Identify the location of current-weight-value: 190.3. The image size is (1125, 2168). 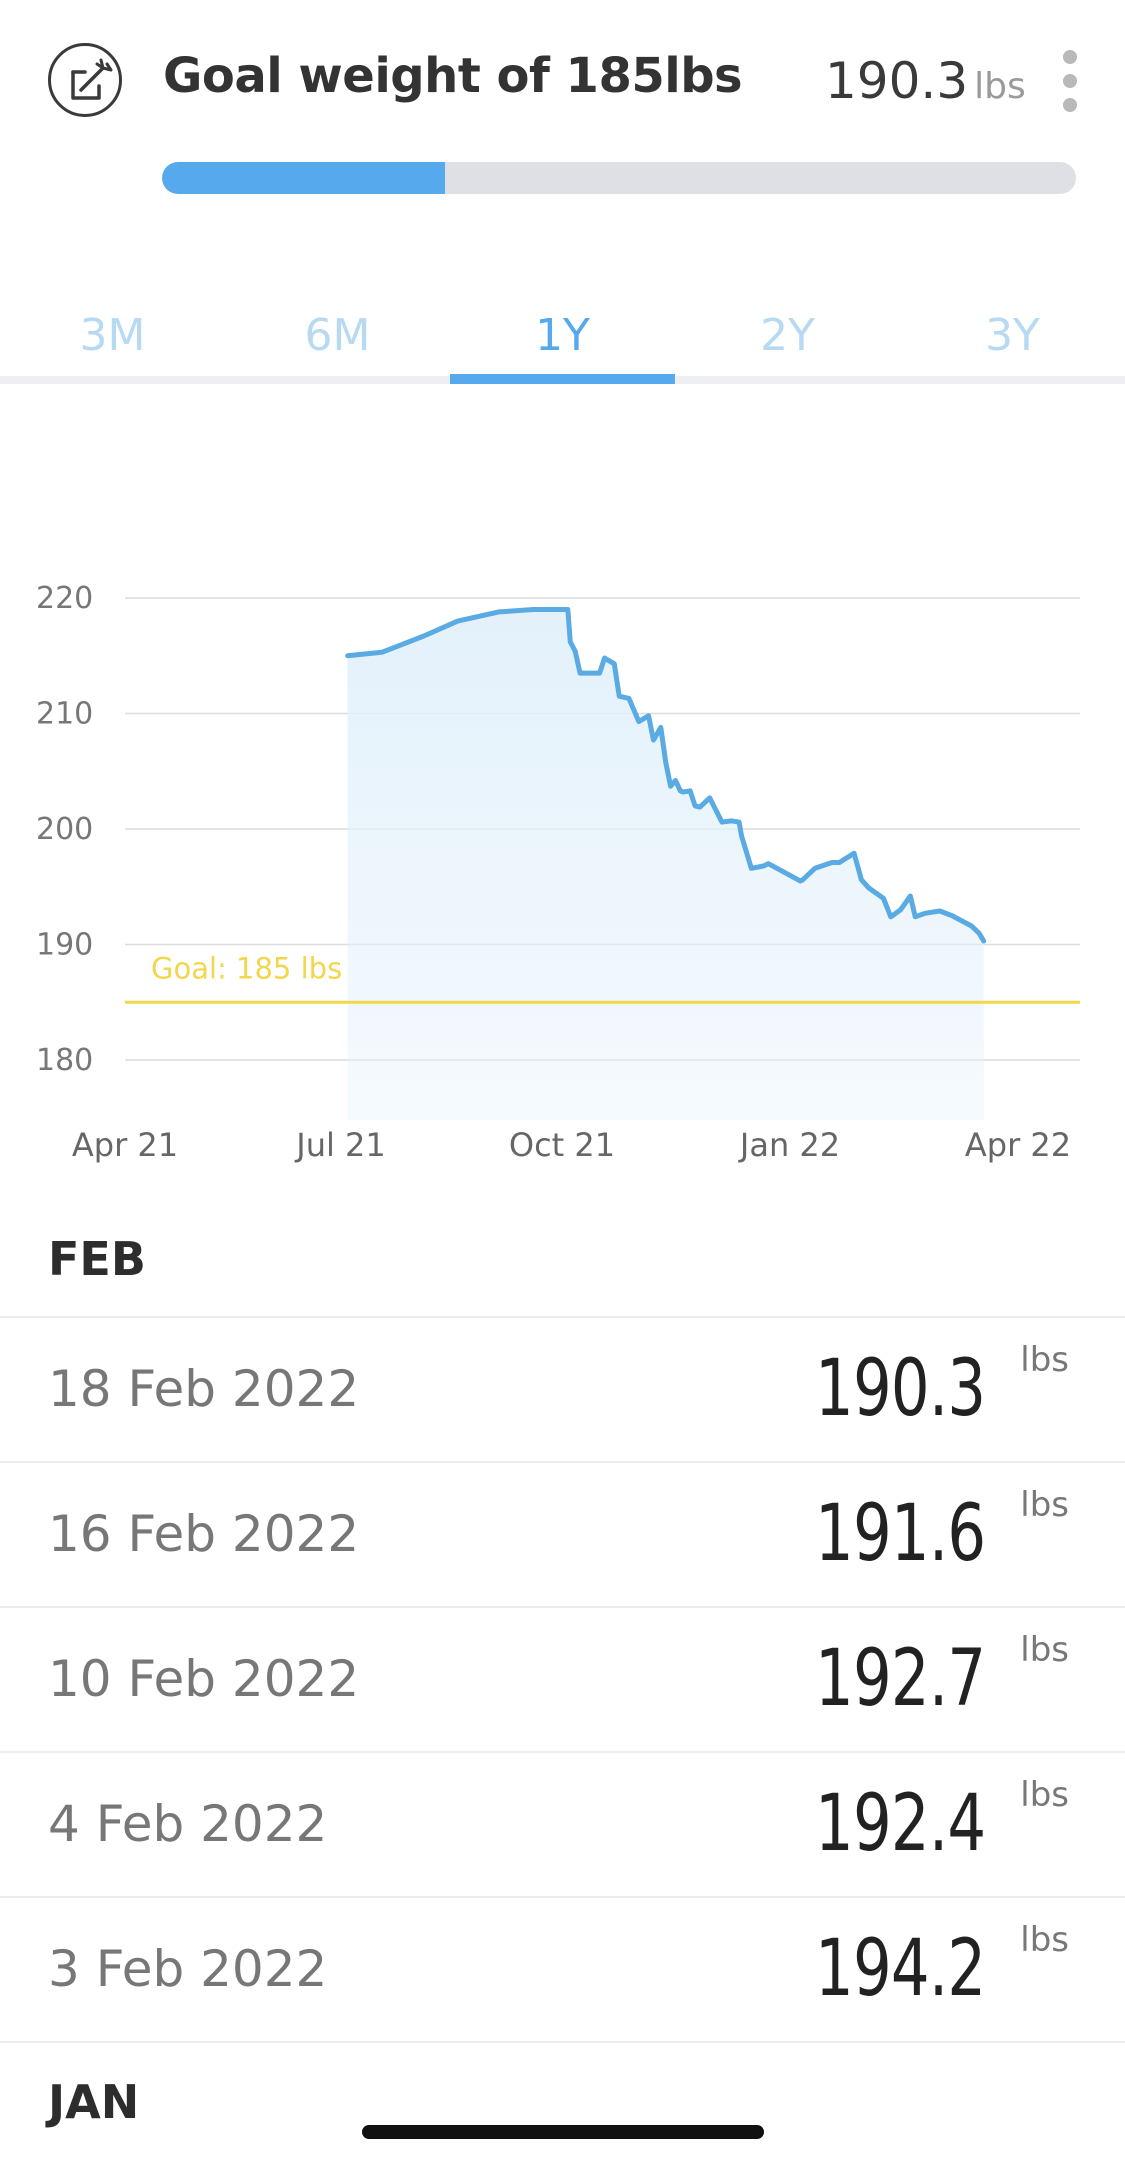
(897, 81).